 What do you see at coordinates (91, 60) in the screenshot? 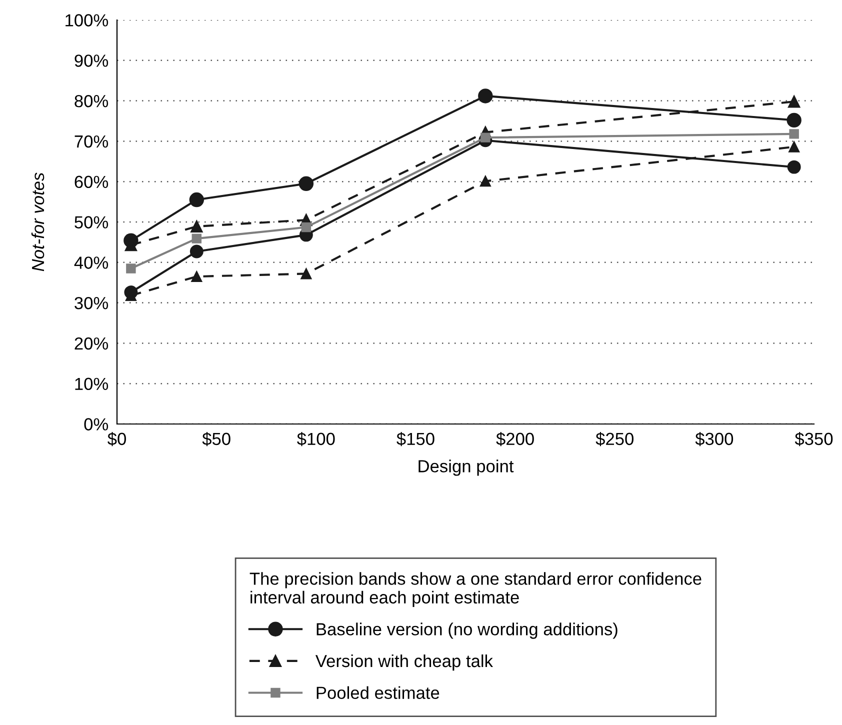
I see `y-tick-label: 90%` at bounding box center [91, 60].